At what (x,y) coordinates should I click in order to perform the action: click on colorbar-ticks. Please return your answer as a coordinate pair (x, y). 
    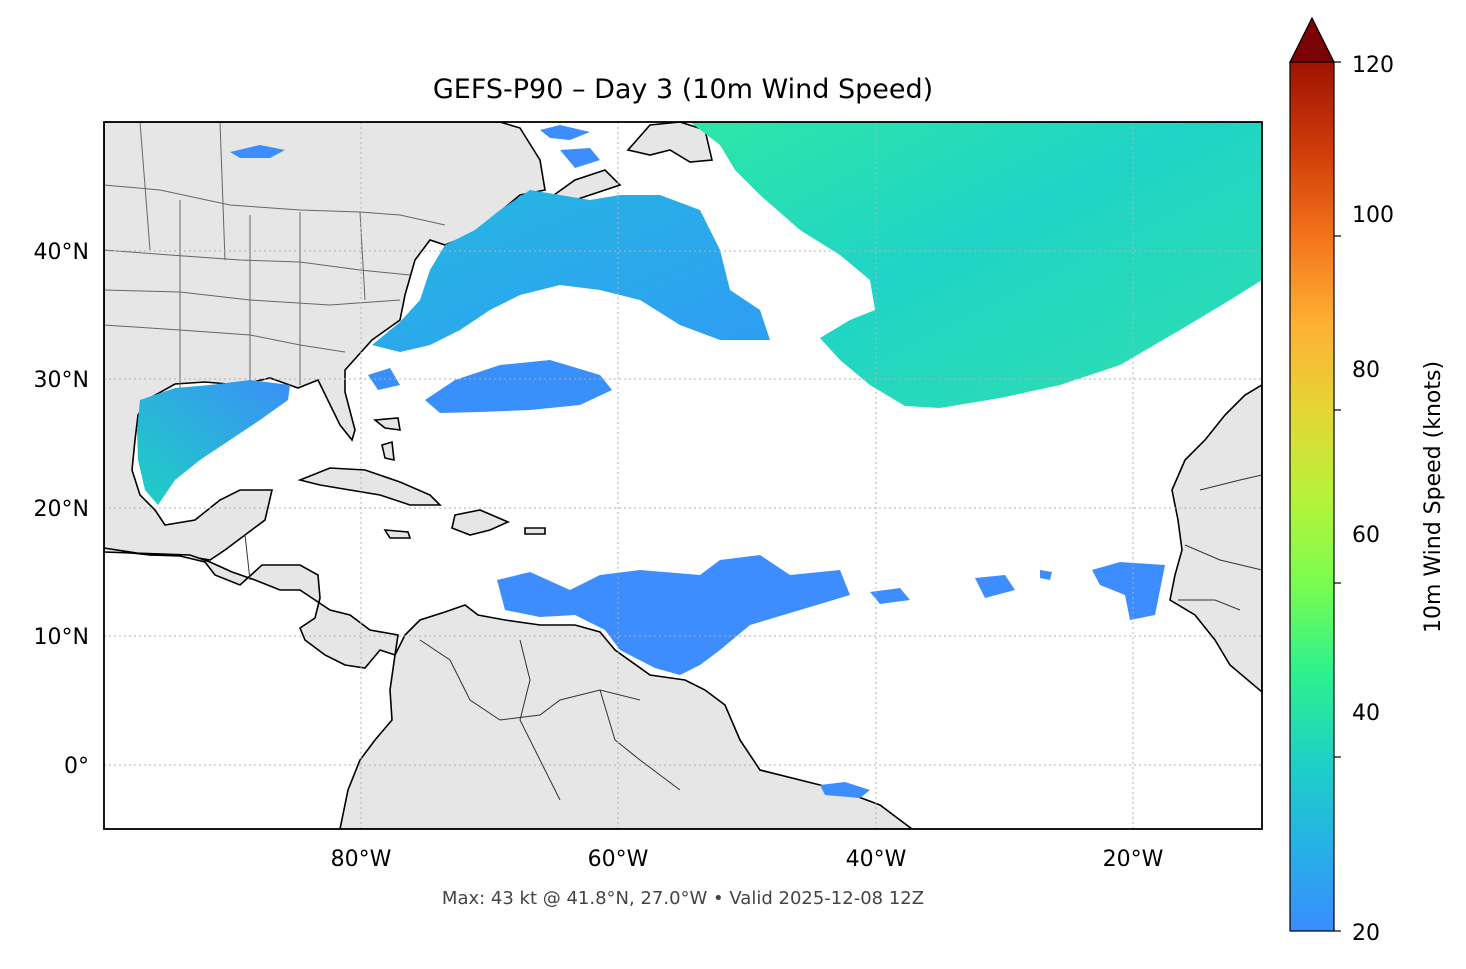
    Looking at the image, I should click on (1337, 496).